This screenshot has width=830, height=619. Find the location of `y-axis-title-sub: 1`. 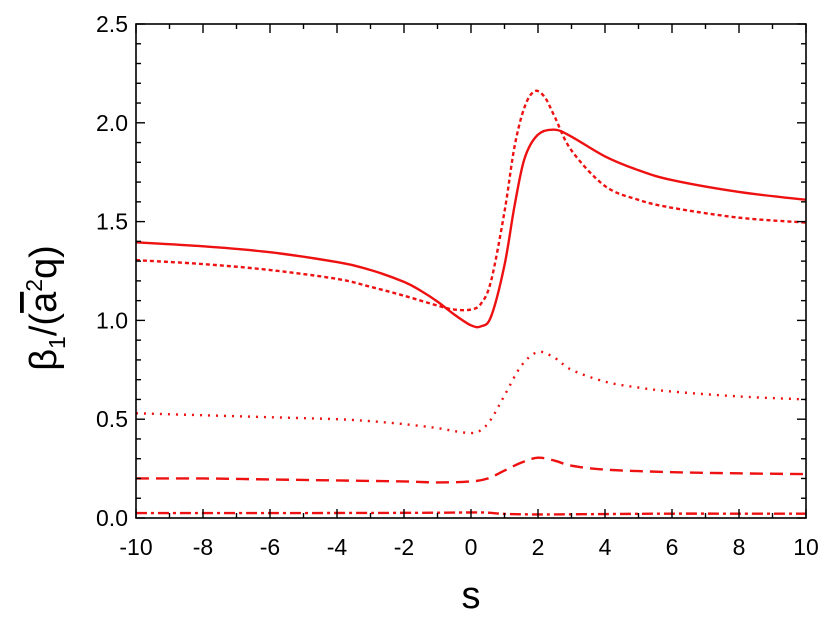

y-axis-title-sub: 1 is located at coordinates (57, 342).